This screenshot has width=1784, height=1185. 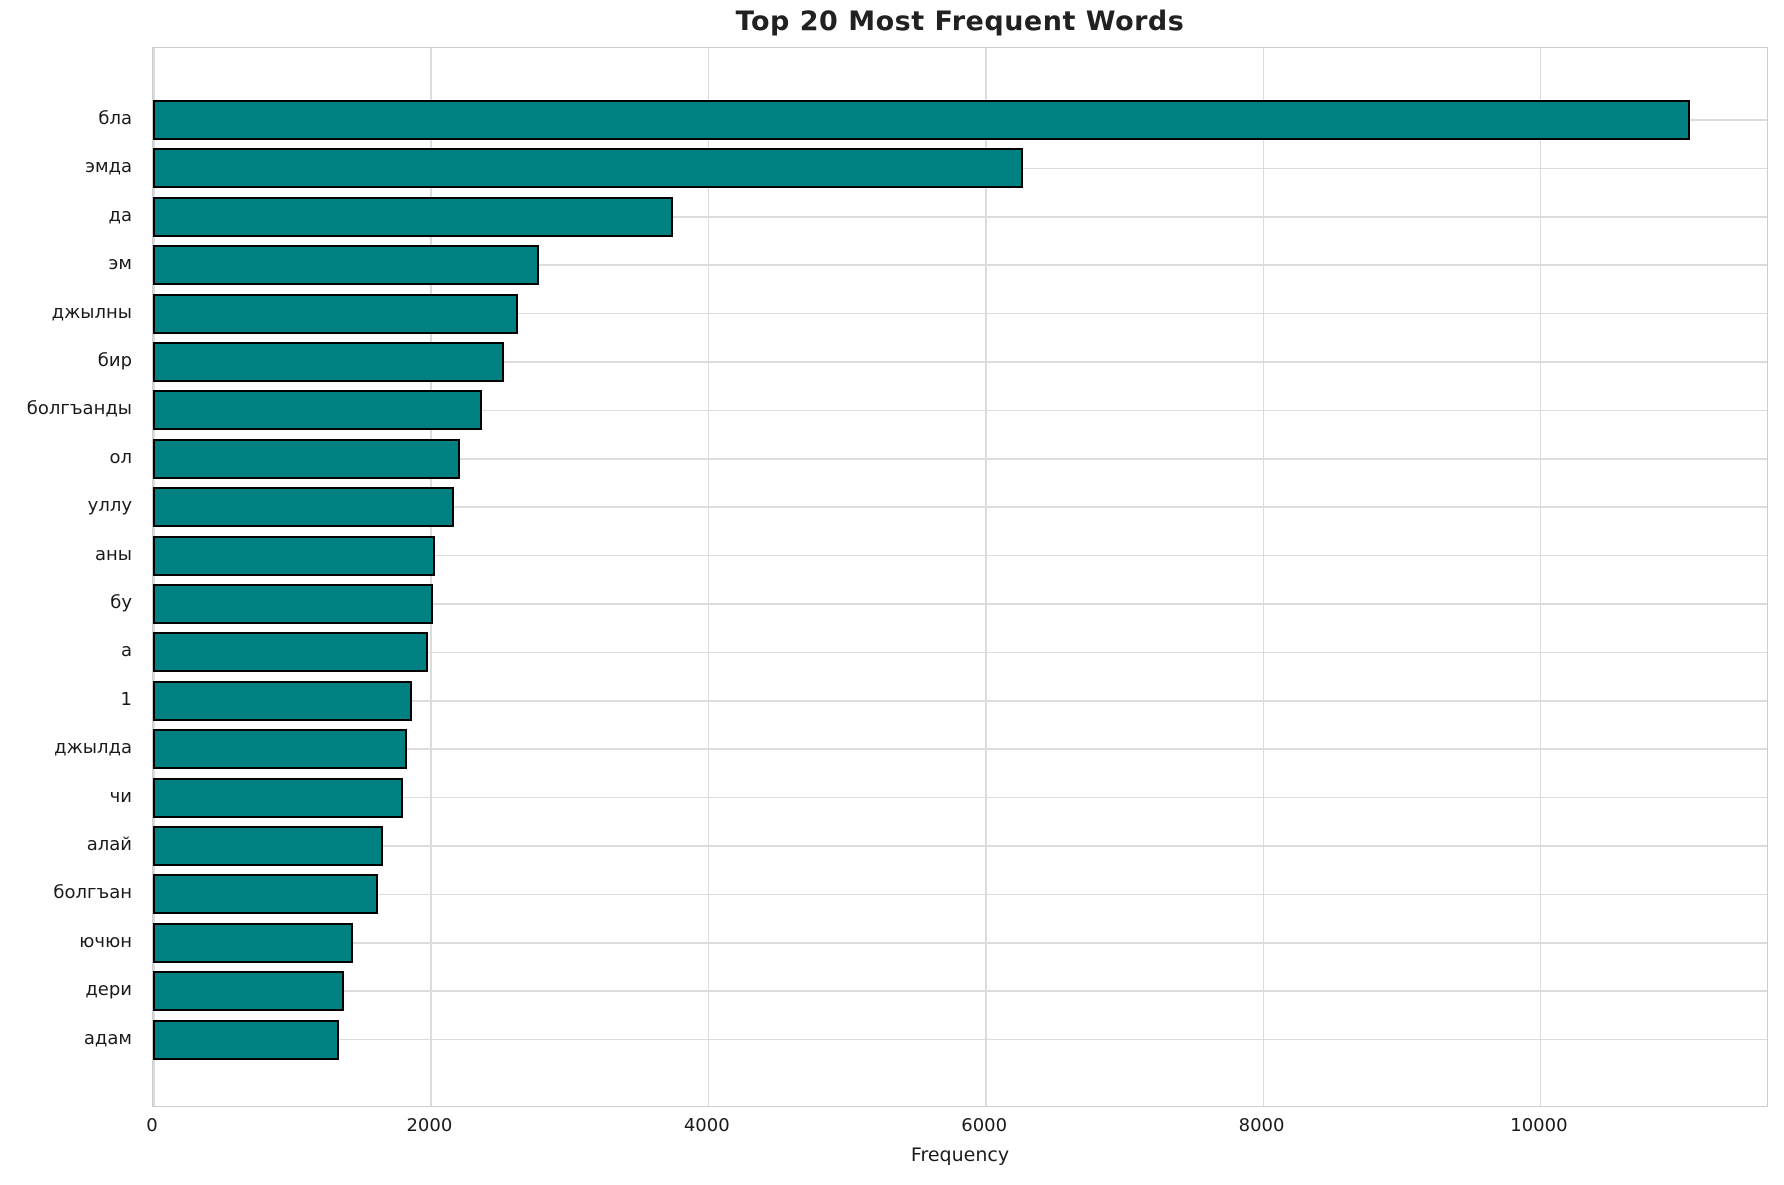 I want to click on x-axis-title: Frequency, so click(x=960, y=1155).